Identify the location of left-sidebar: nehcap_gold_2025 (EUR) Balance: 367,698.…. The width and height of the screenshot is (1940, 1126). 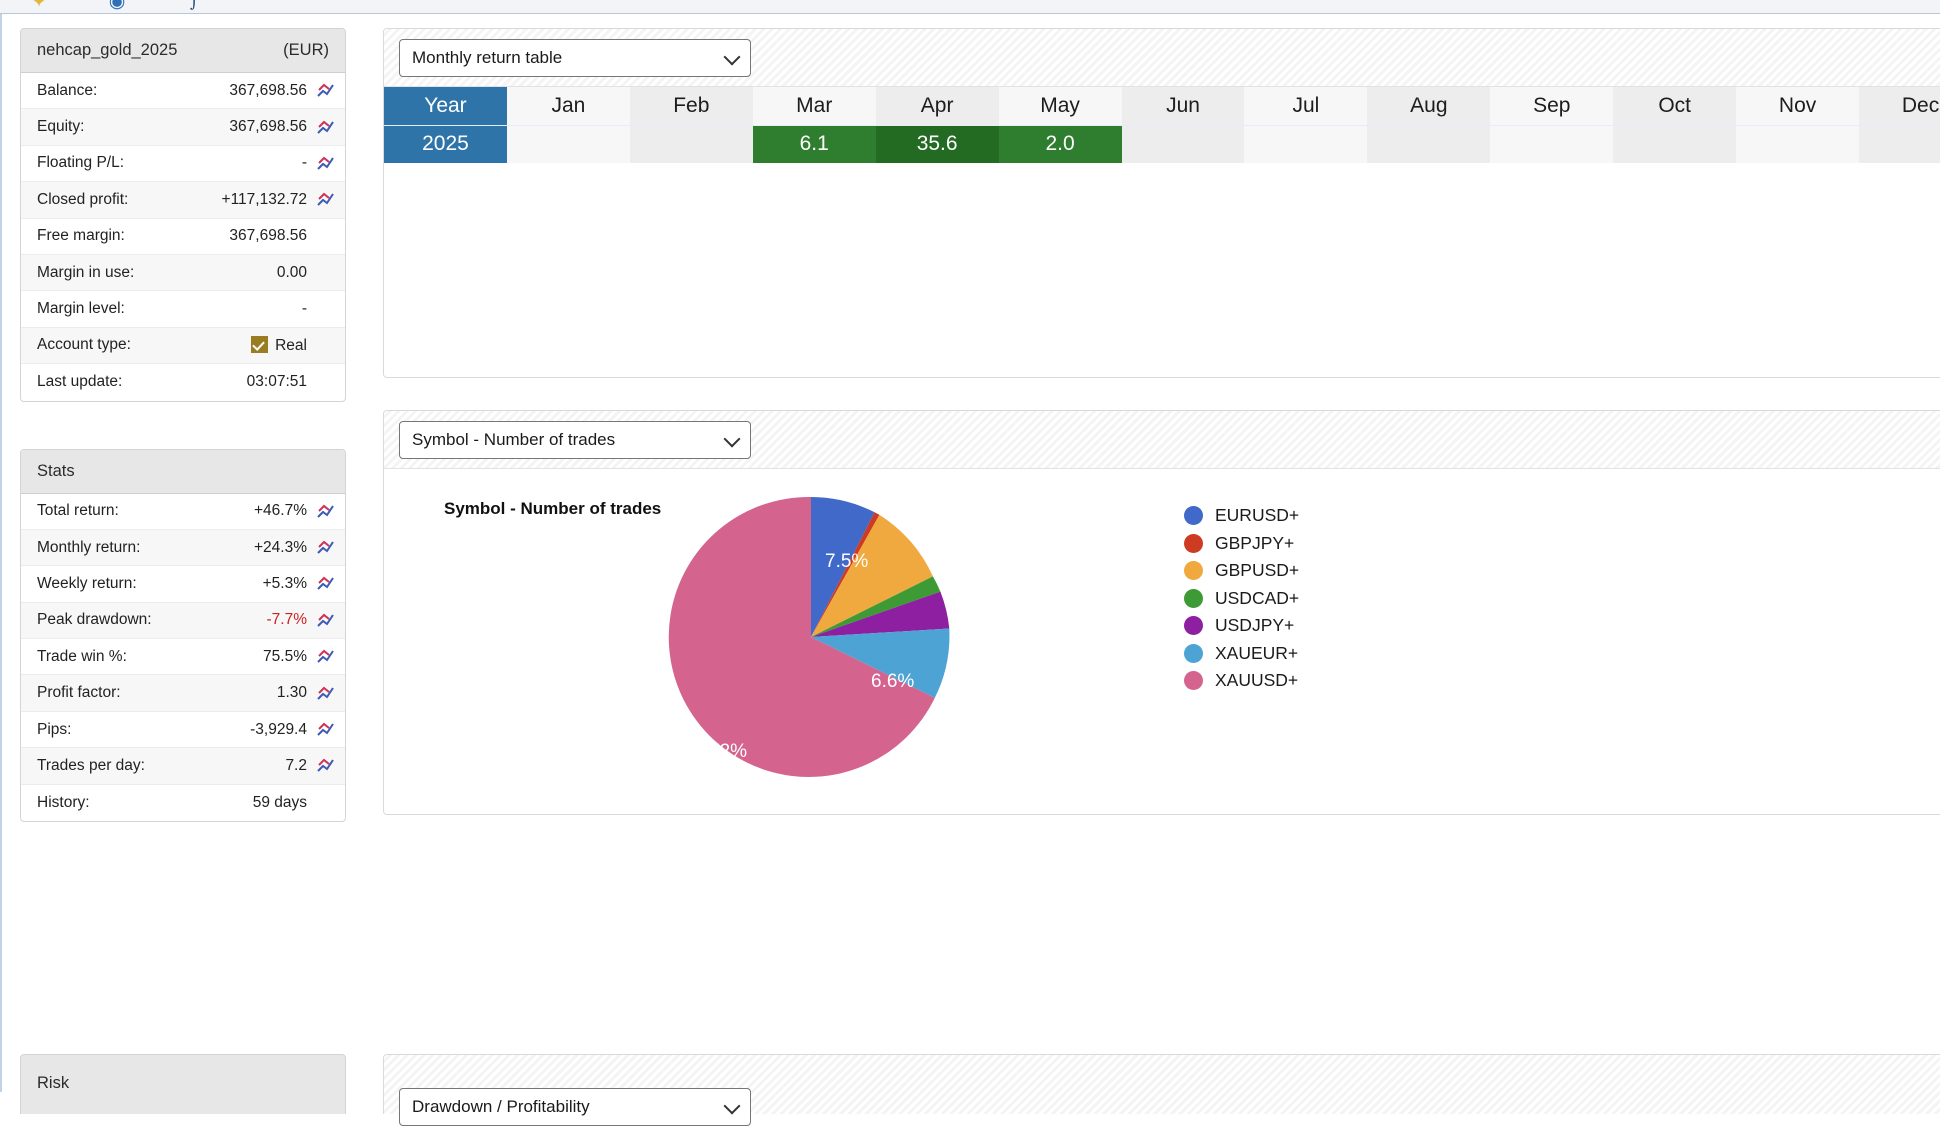
(183, 448).